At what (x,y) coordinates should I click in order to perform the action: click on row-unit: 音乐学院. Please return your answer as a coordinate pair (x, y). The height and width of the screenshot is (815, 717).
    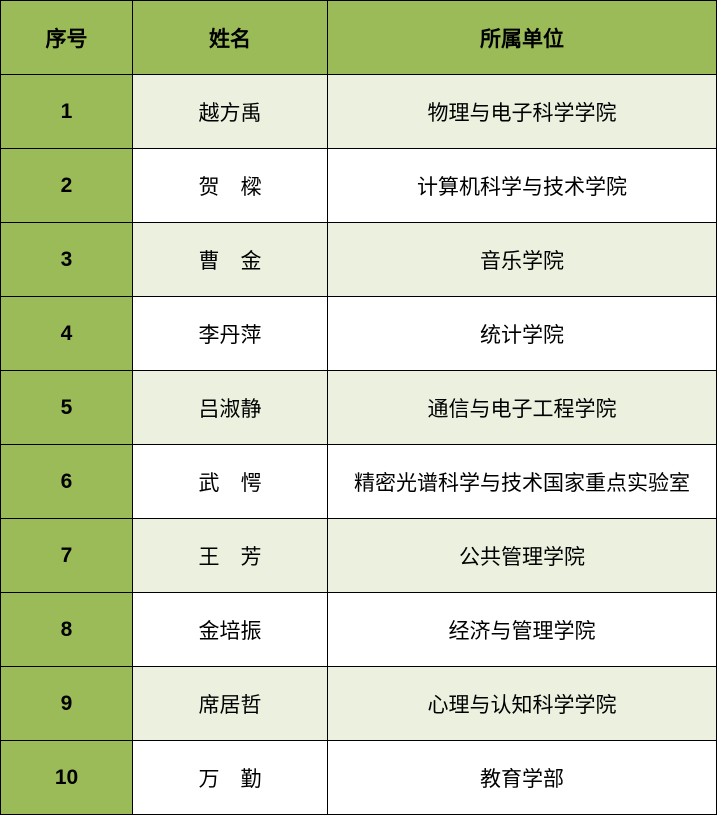
    Looking at the image, I should click on (522, 259).